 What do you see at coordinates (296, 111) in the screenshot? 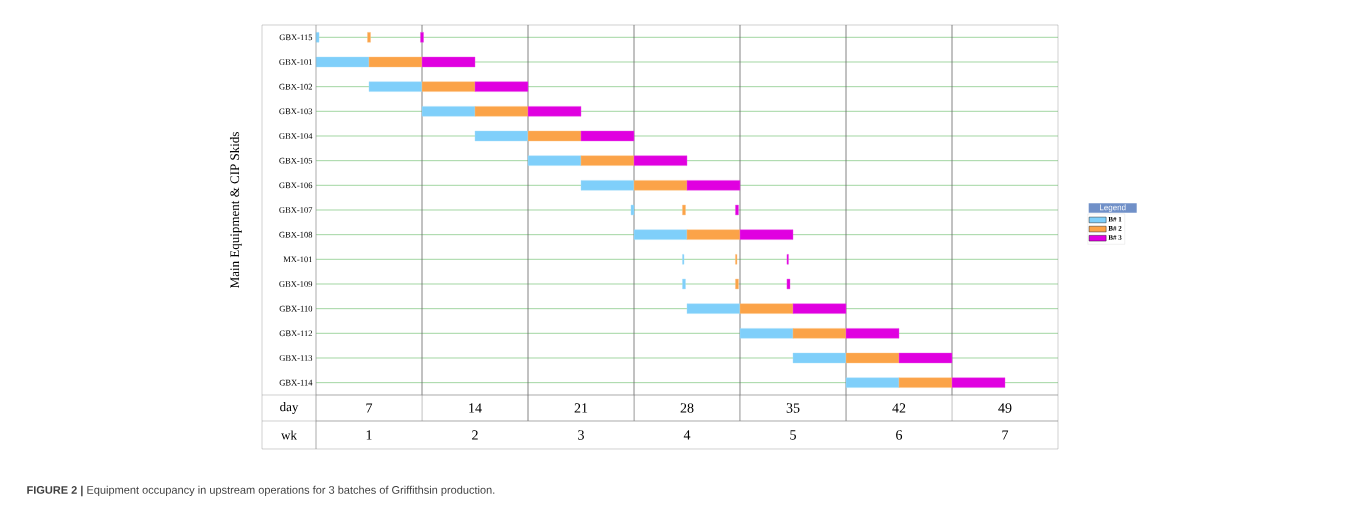
I see `y-tick-label: GBX-103` at bounding box center [296, 111].